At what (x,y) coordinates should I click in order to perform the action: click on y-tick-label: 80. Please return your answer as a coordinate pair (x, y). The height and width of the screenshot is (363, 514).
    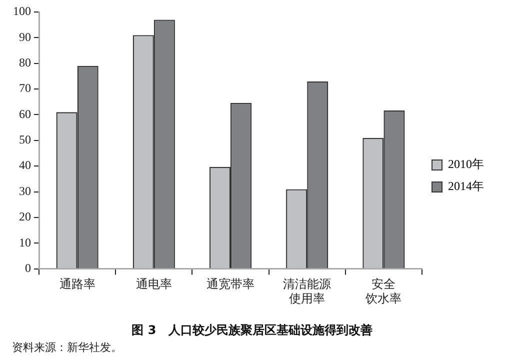
    Looking at the image, I should click on (25, 63).